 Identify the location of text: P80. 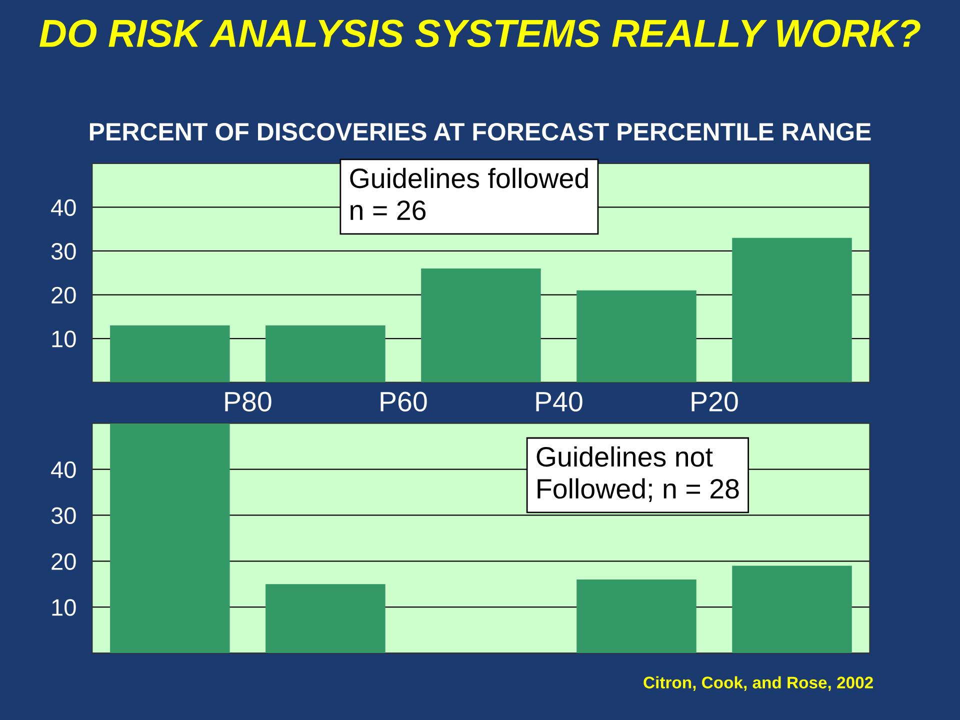
(248, 402).